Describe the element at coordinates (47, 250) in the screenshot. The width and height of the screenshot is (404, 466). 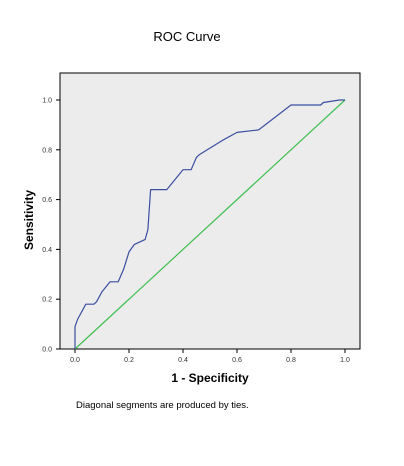
I see `y-tick-label: 0.4` at that location.